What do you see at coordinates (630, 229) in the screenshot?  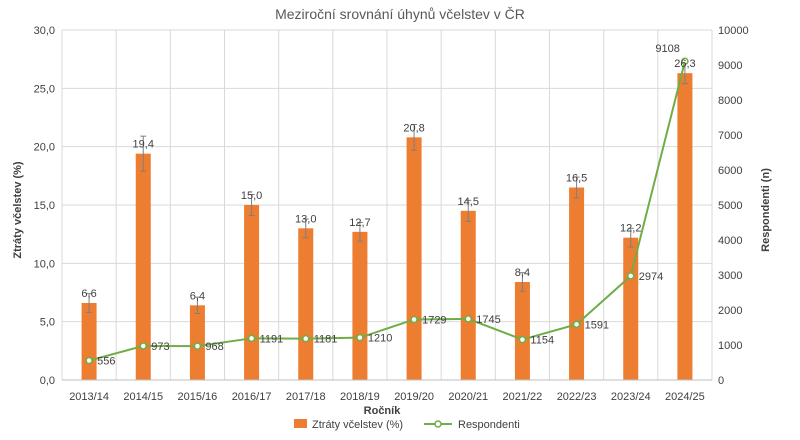 I see `bar-label: 12,2` at bounding box center [630, 229].